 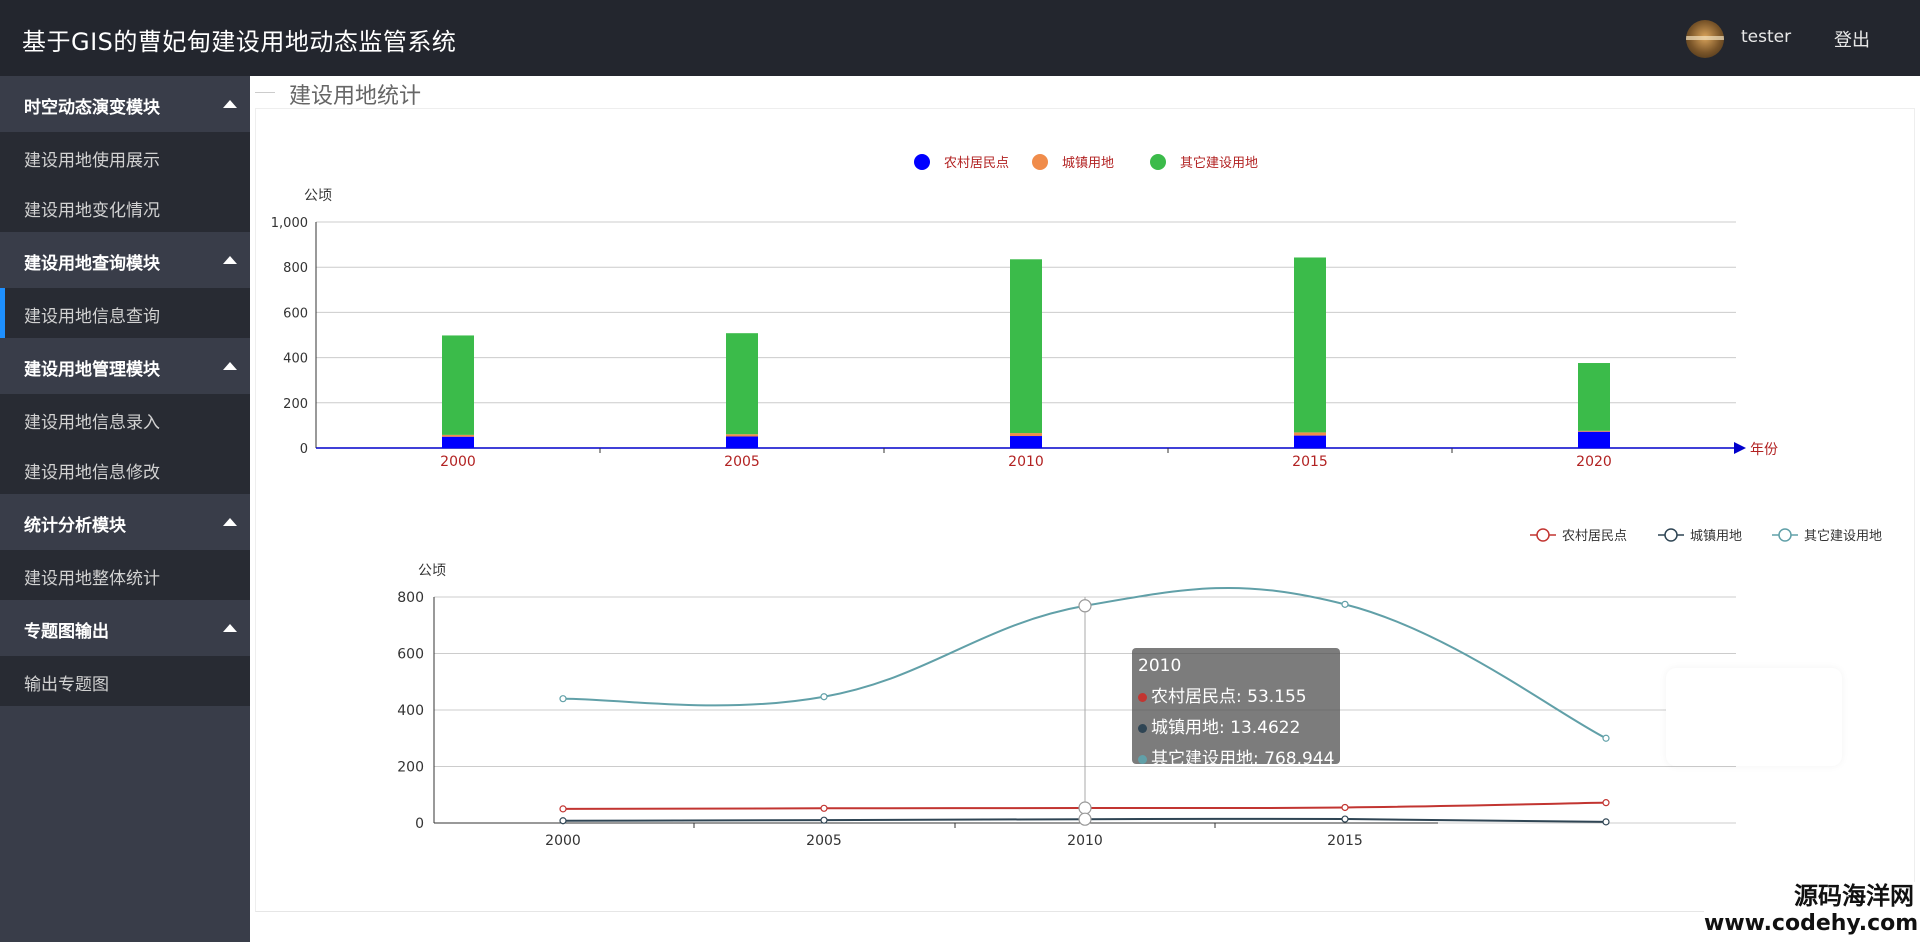 I want to click on logout-button: 登出, so click(x=1852, y=40).